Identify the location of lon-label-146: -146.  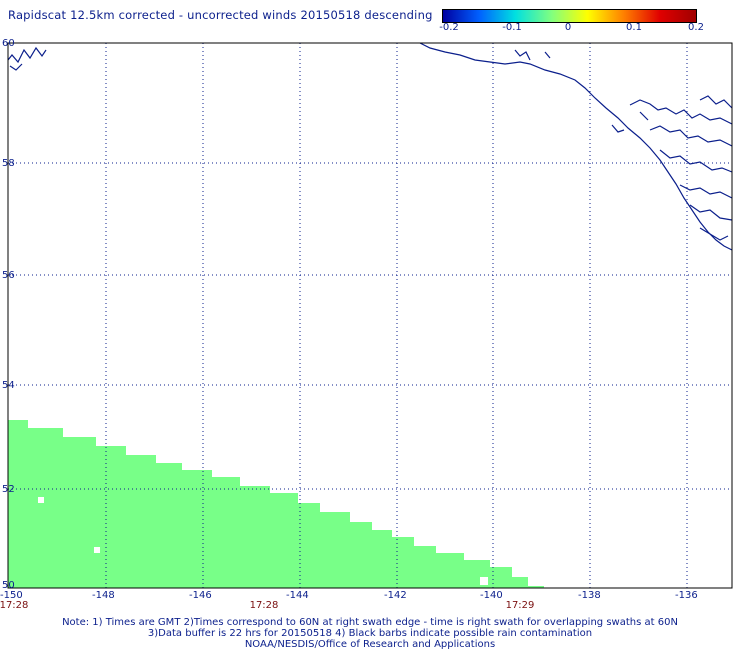
(200, 595).